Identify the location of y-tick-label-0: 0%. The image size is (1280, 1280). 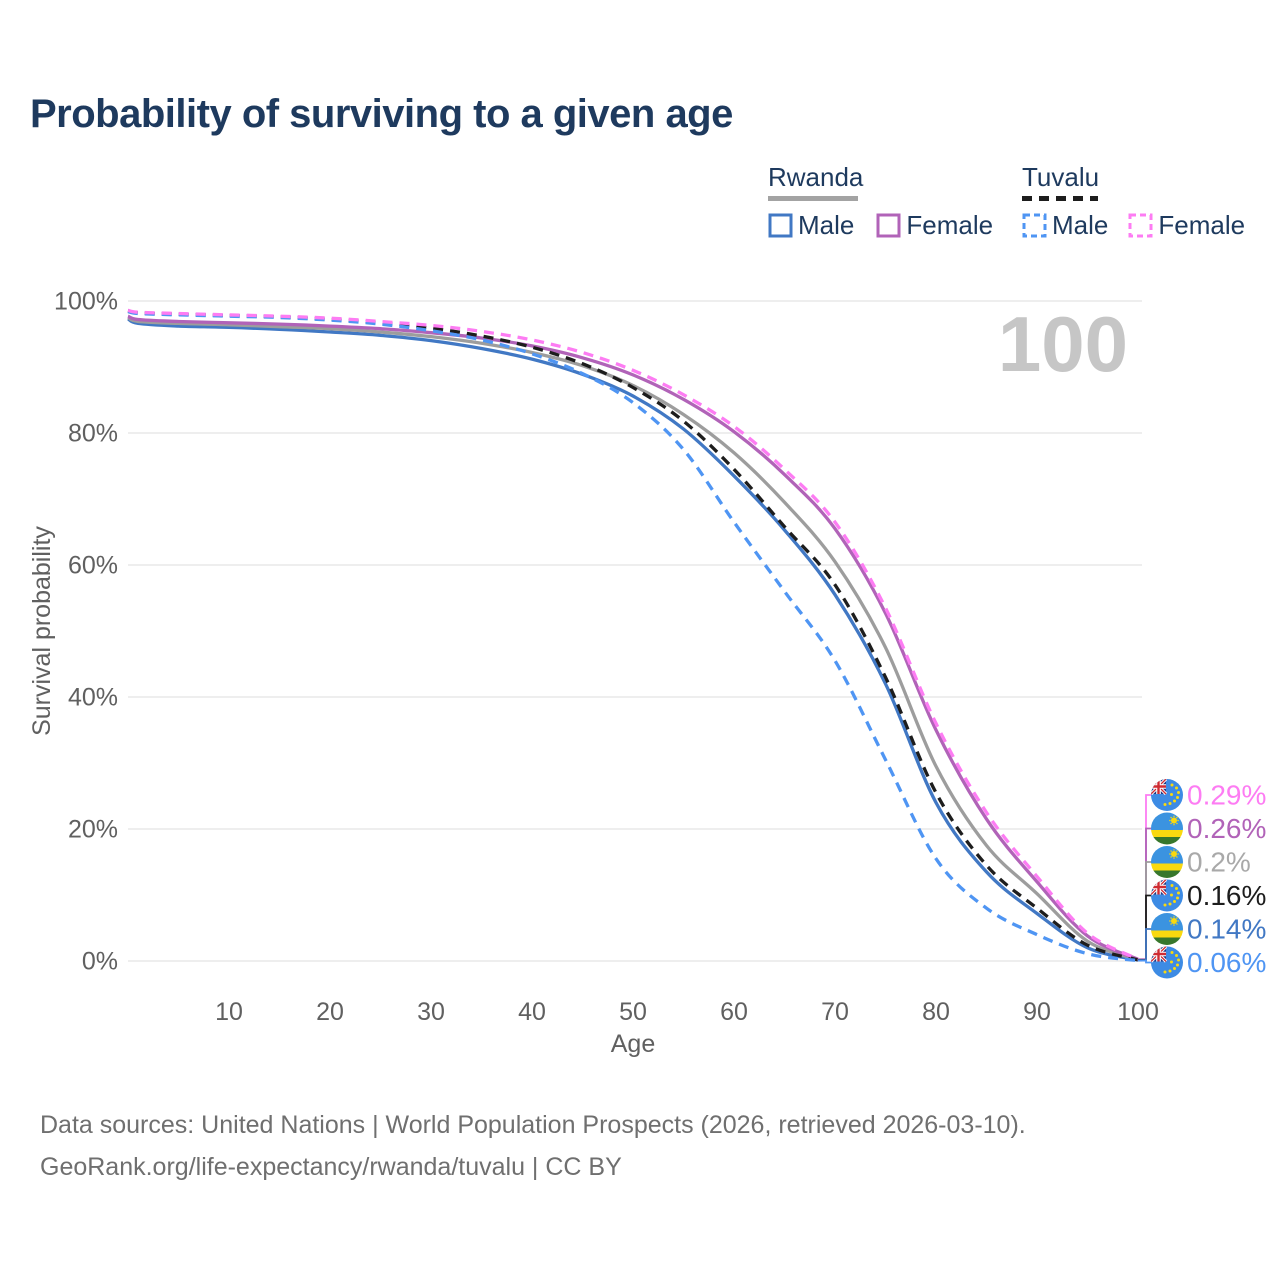
(100, 962).